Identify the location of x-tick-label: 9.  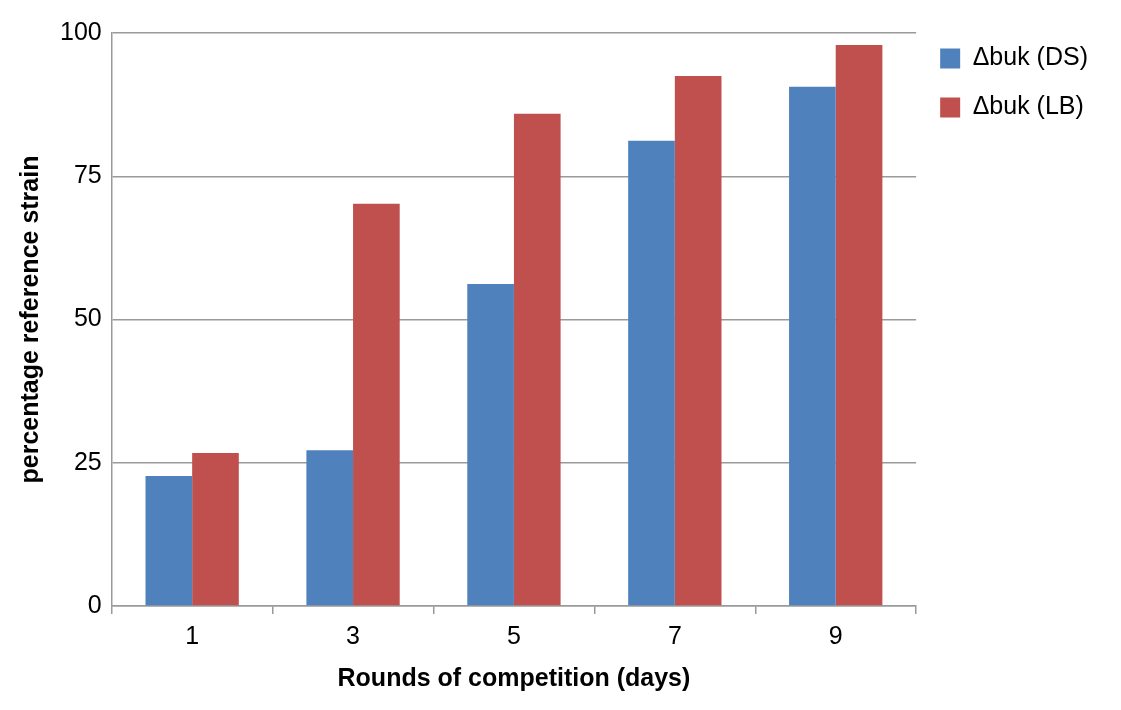
(835, 634).